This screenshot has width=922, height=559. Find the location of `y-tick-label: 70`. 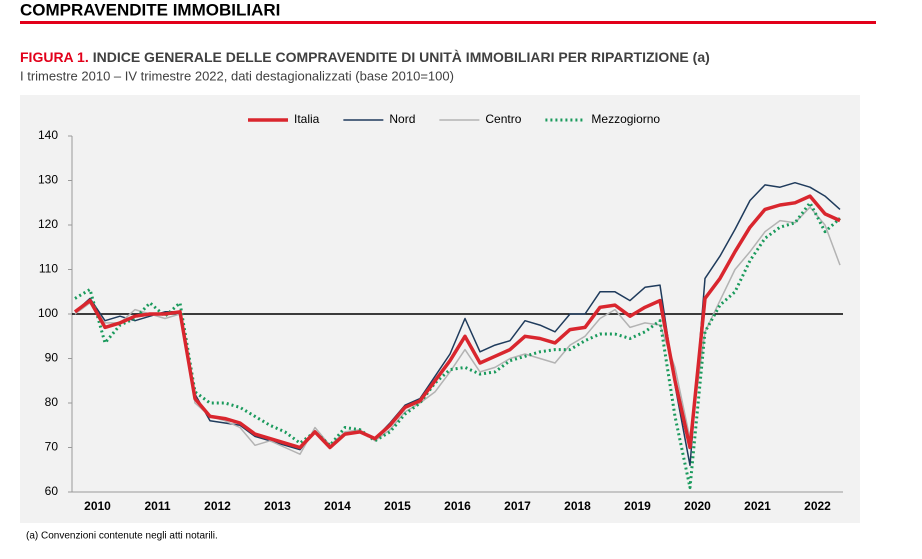

y-tick-label: 70 is located at coordinates (52, 447).